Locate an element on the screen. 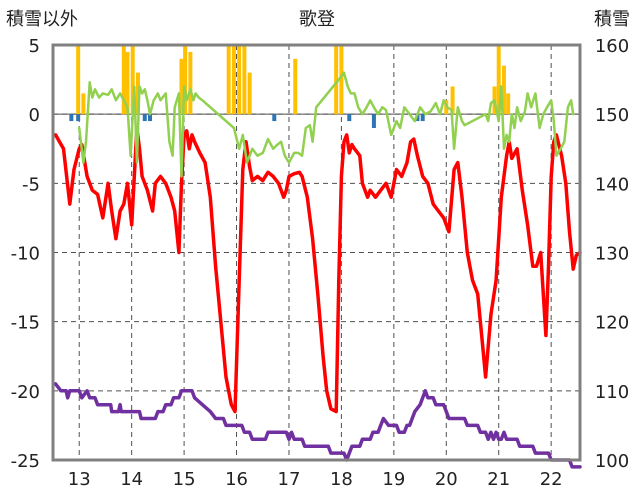  snow-depth-line is located at coordinates (317, 425).